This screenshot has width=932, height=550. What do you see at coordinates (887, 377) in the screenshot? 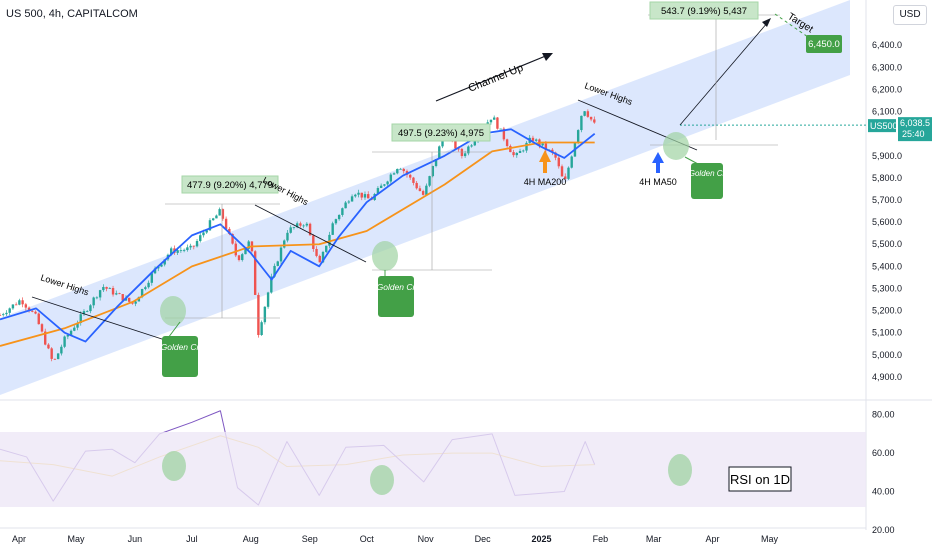
I see `price-tick-label: 4,900.0` at bounding box center [887, 377].